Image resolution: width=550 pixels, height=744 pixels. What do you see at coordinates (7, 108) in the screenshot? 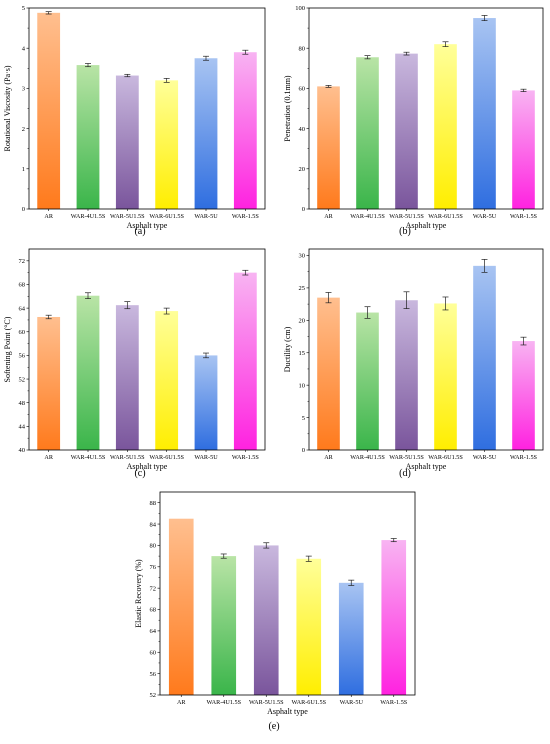
I see `y-axis-title: Rotational Viscosity (Pa·s)` at bounding box center [7, 108].